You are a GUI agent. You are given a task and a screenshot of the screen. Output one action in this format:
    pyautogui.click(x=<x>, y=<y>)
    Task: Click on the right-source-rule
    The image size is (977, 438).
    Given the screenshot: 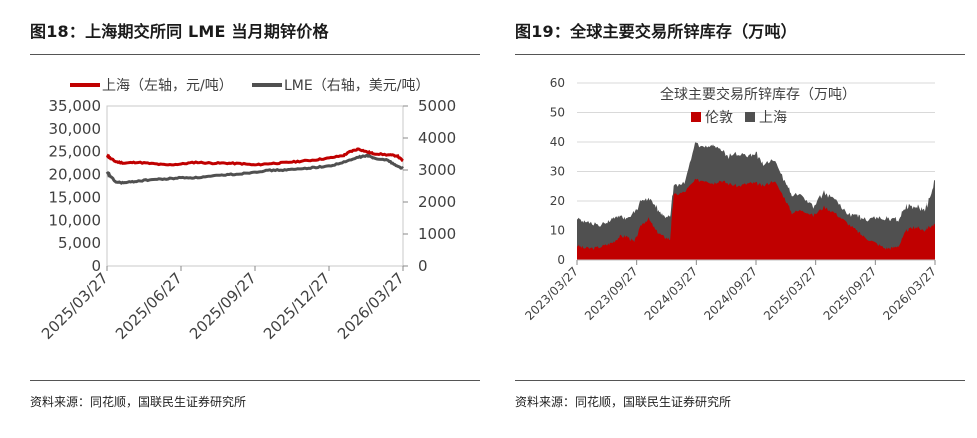 What is the action you would take?
    pyautogui.click(x=740, y=380)
    